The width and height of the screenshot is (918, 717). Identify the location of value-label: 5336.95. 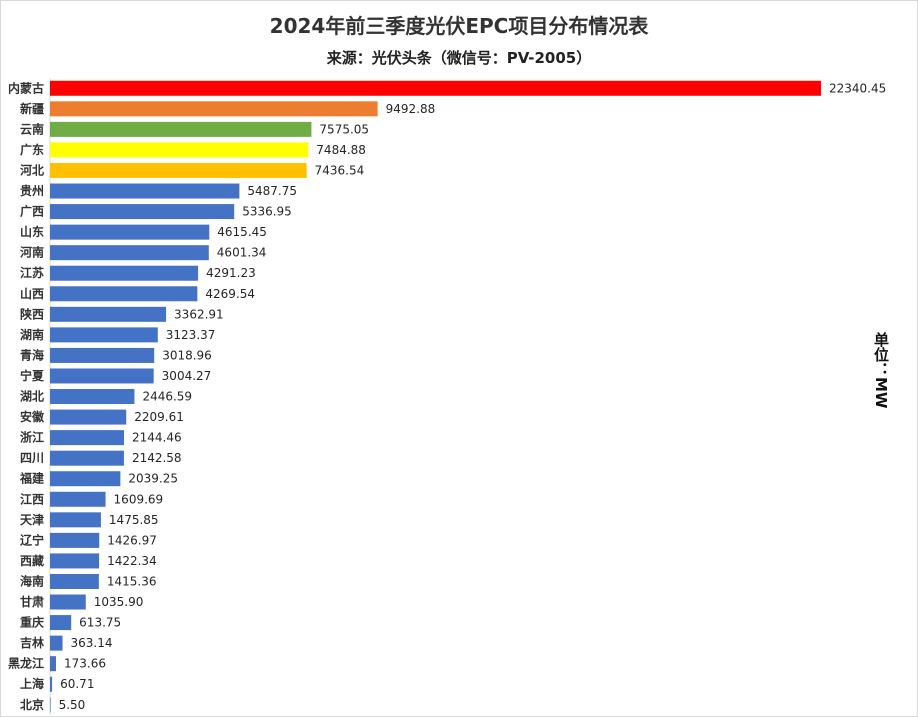
(267, 212).